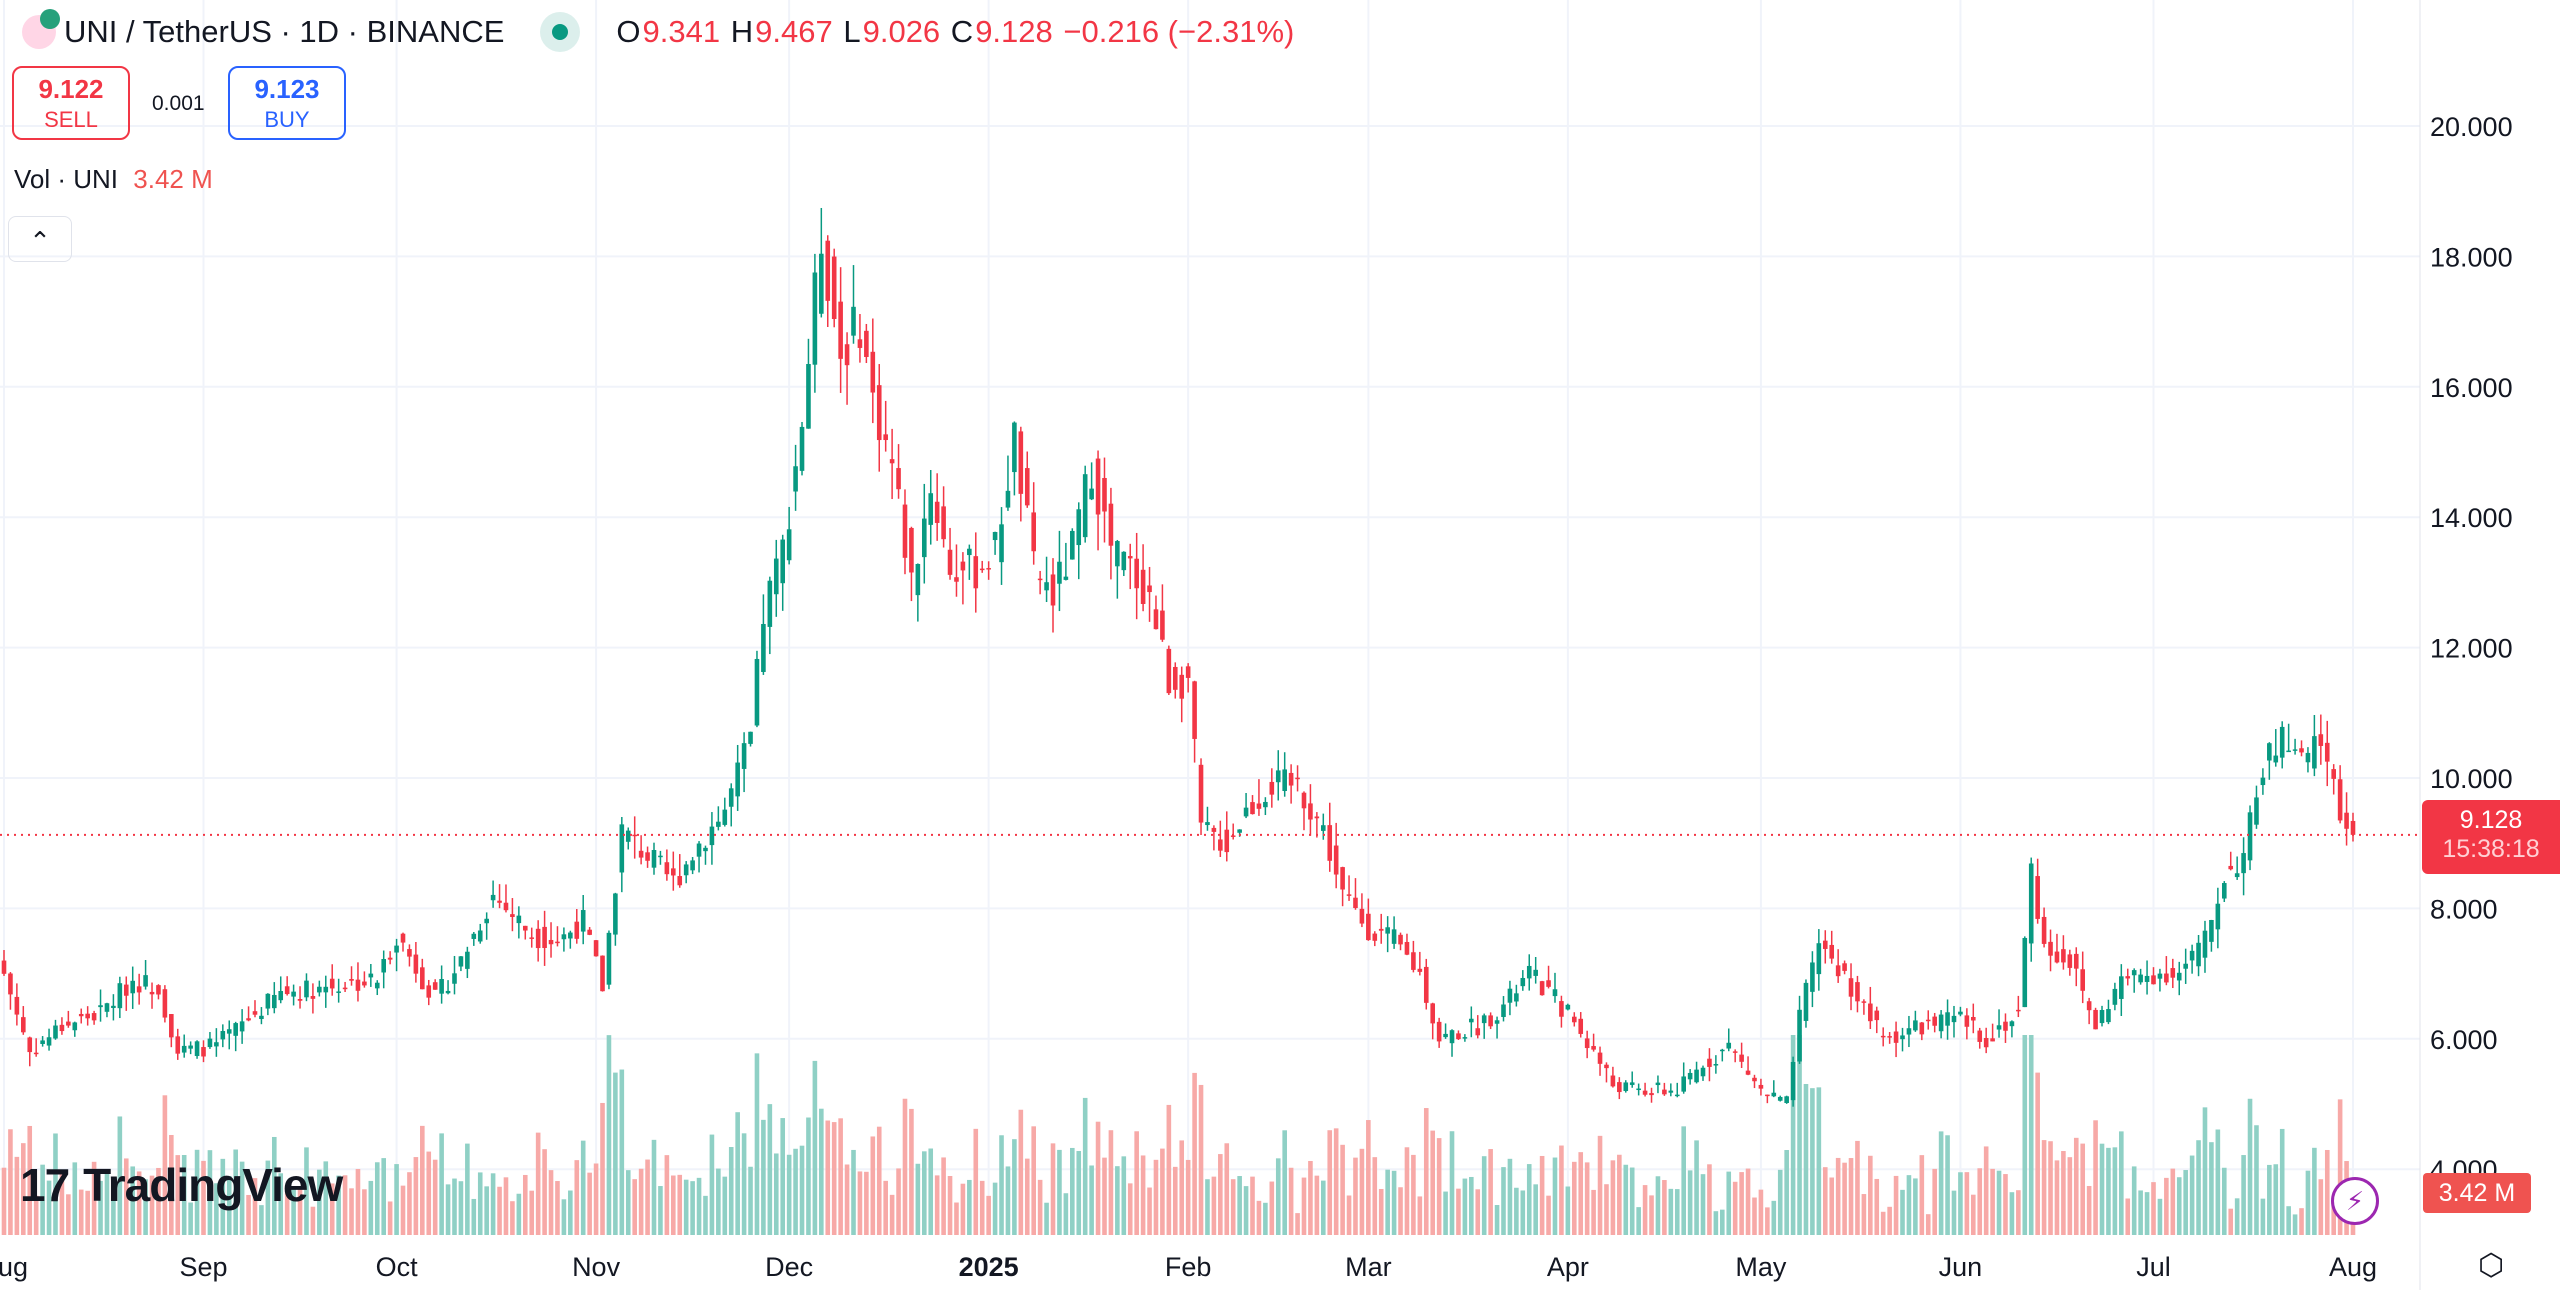 The width and height of the screenshot is (2560, 1290). I want to click on price-tick-label: 20.000, so click(2471, 127).